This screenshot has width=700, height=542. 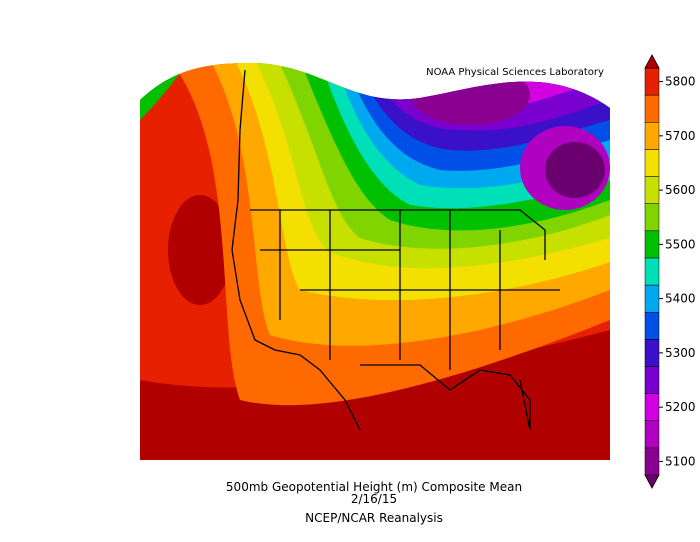 What do you see at coordinates (680, 353) in the screenshot?
I see `colorbar-label: 5300` at bounding box center [680, 353].